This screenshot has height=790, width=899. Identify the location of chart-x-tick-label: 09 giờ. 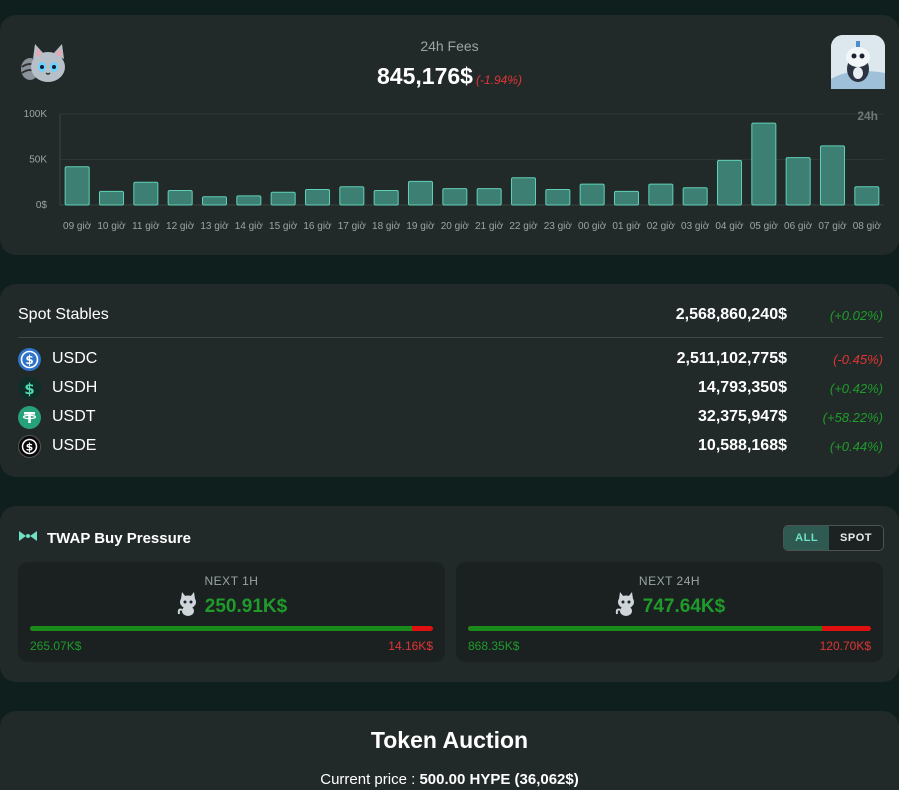
(77, 226).